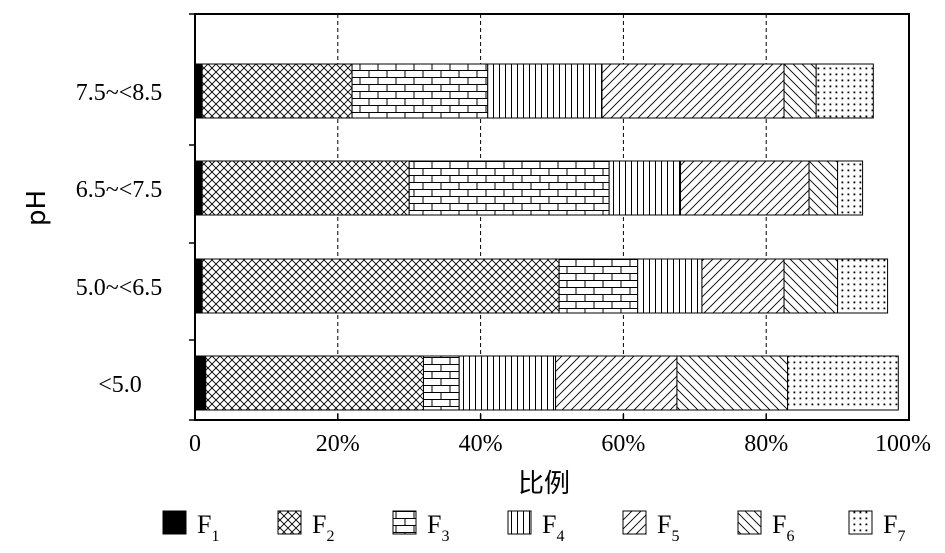 This screenshot has height=553, width=945. What do you see at coordinates (120, 385) in the screenshot?
I see `y-tick-label-4: <5.0` at bounding box center [120, 385].